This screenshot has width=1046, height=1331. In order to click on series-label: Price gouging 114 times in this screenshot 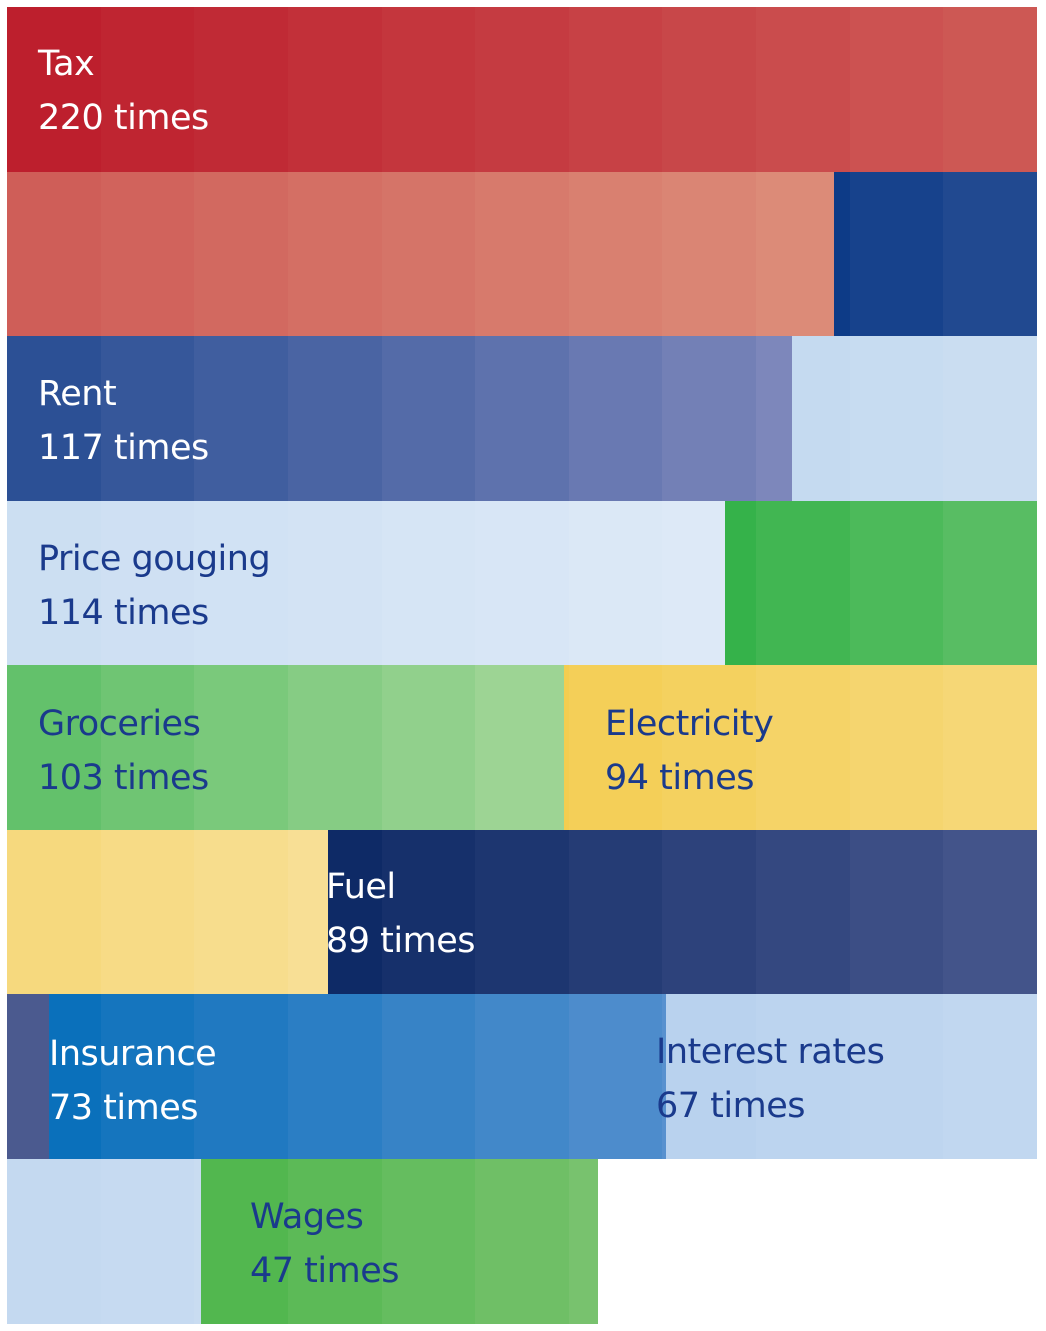, I will do `click(154, 586)`.